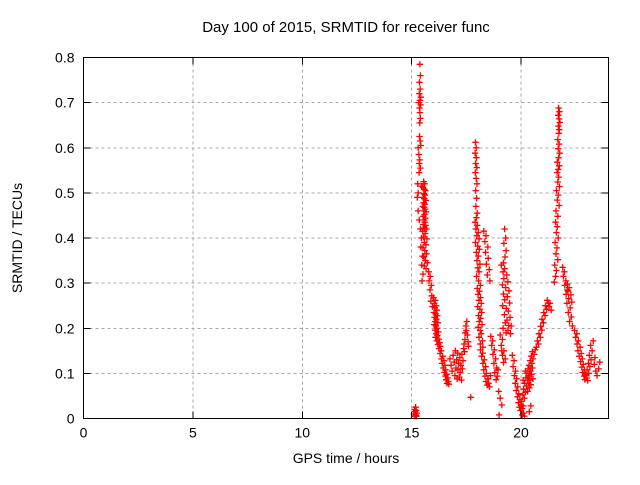 Image resolution: width=640 pixels, height=485 pixels. I want to click on x-tick-labels: 0 5 10 15 20, so click(304, 433).